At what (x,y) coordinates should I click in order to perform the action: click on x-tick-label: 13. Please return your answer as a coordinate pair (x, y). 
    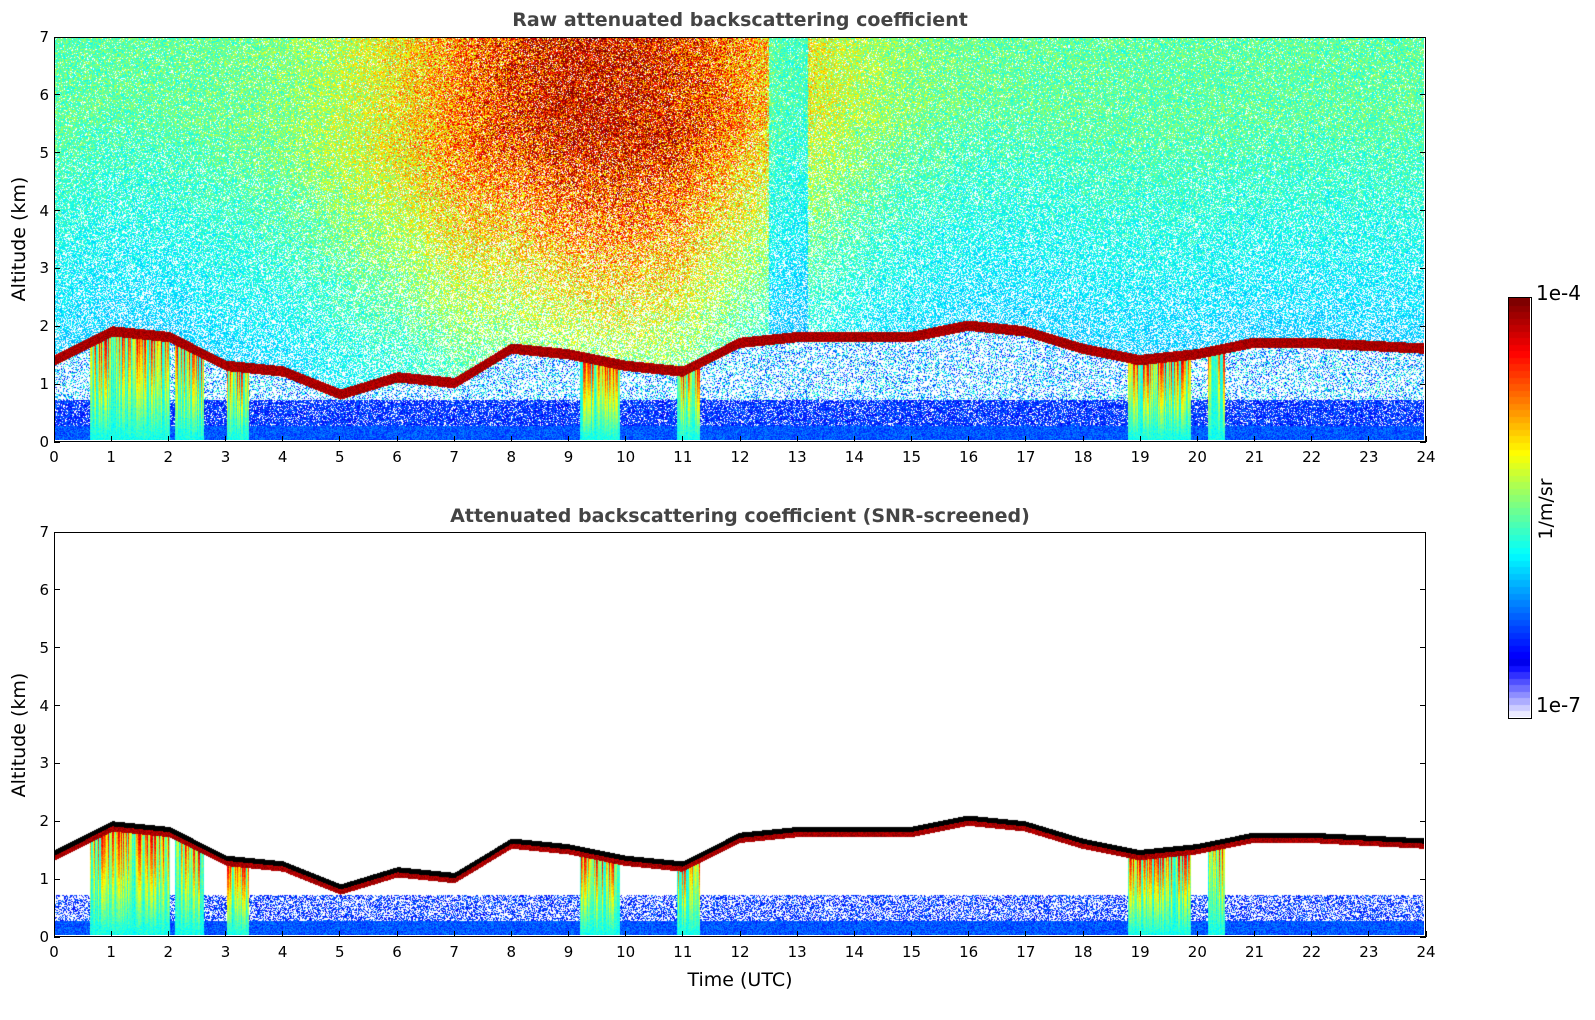
    Looking at the image, I should click on (797, 952).